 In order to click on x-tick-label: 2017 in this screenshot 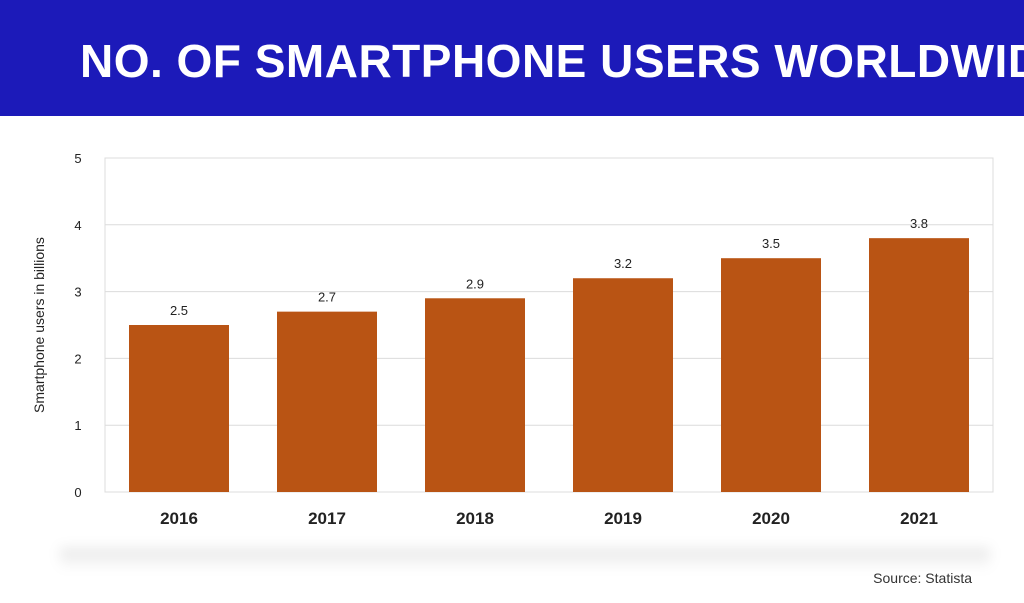, I will do `click(327, 518)`.